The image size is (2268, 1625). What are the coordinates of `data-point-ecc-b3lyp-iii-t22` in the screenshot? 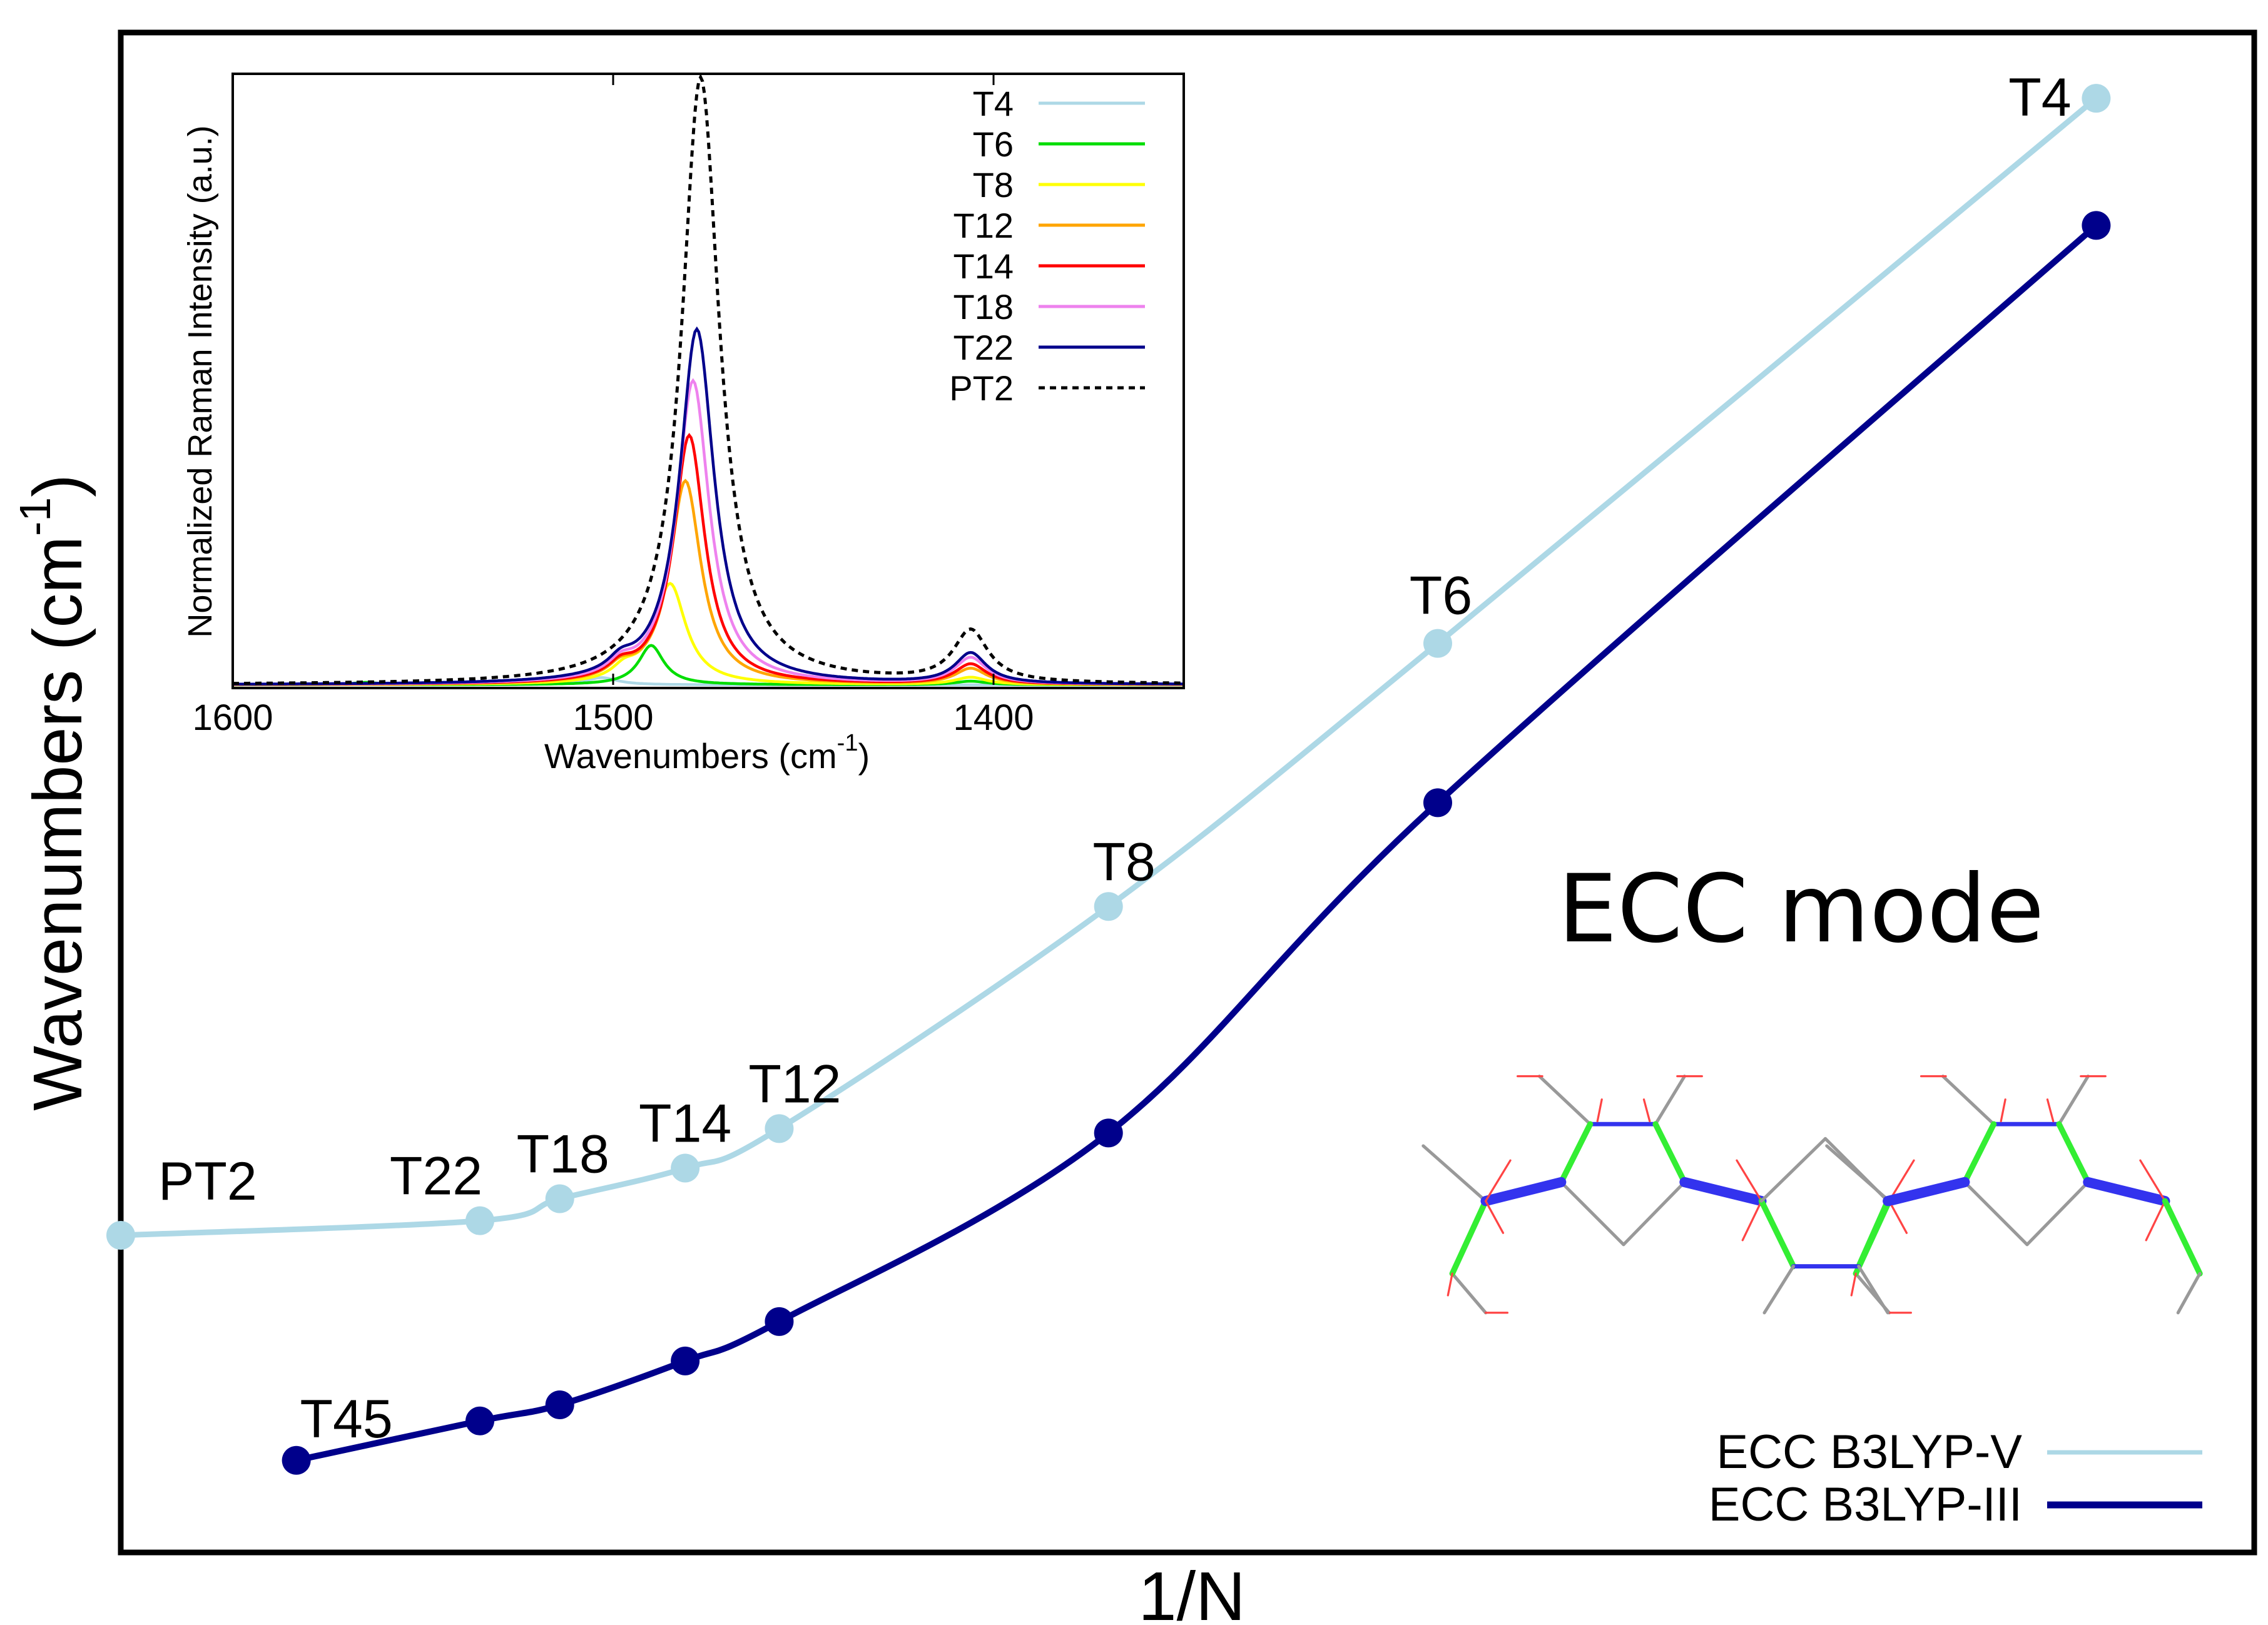 It's located at (480, 1420).